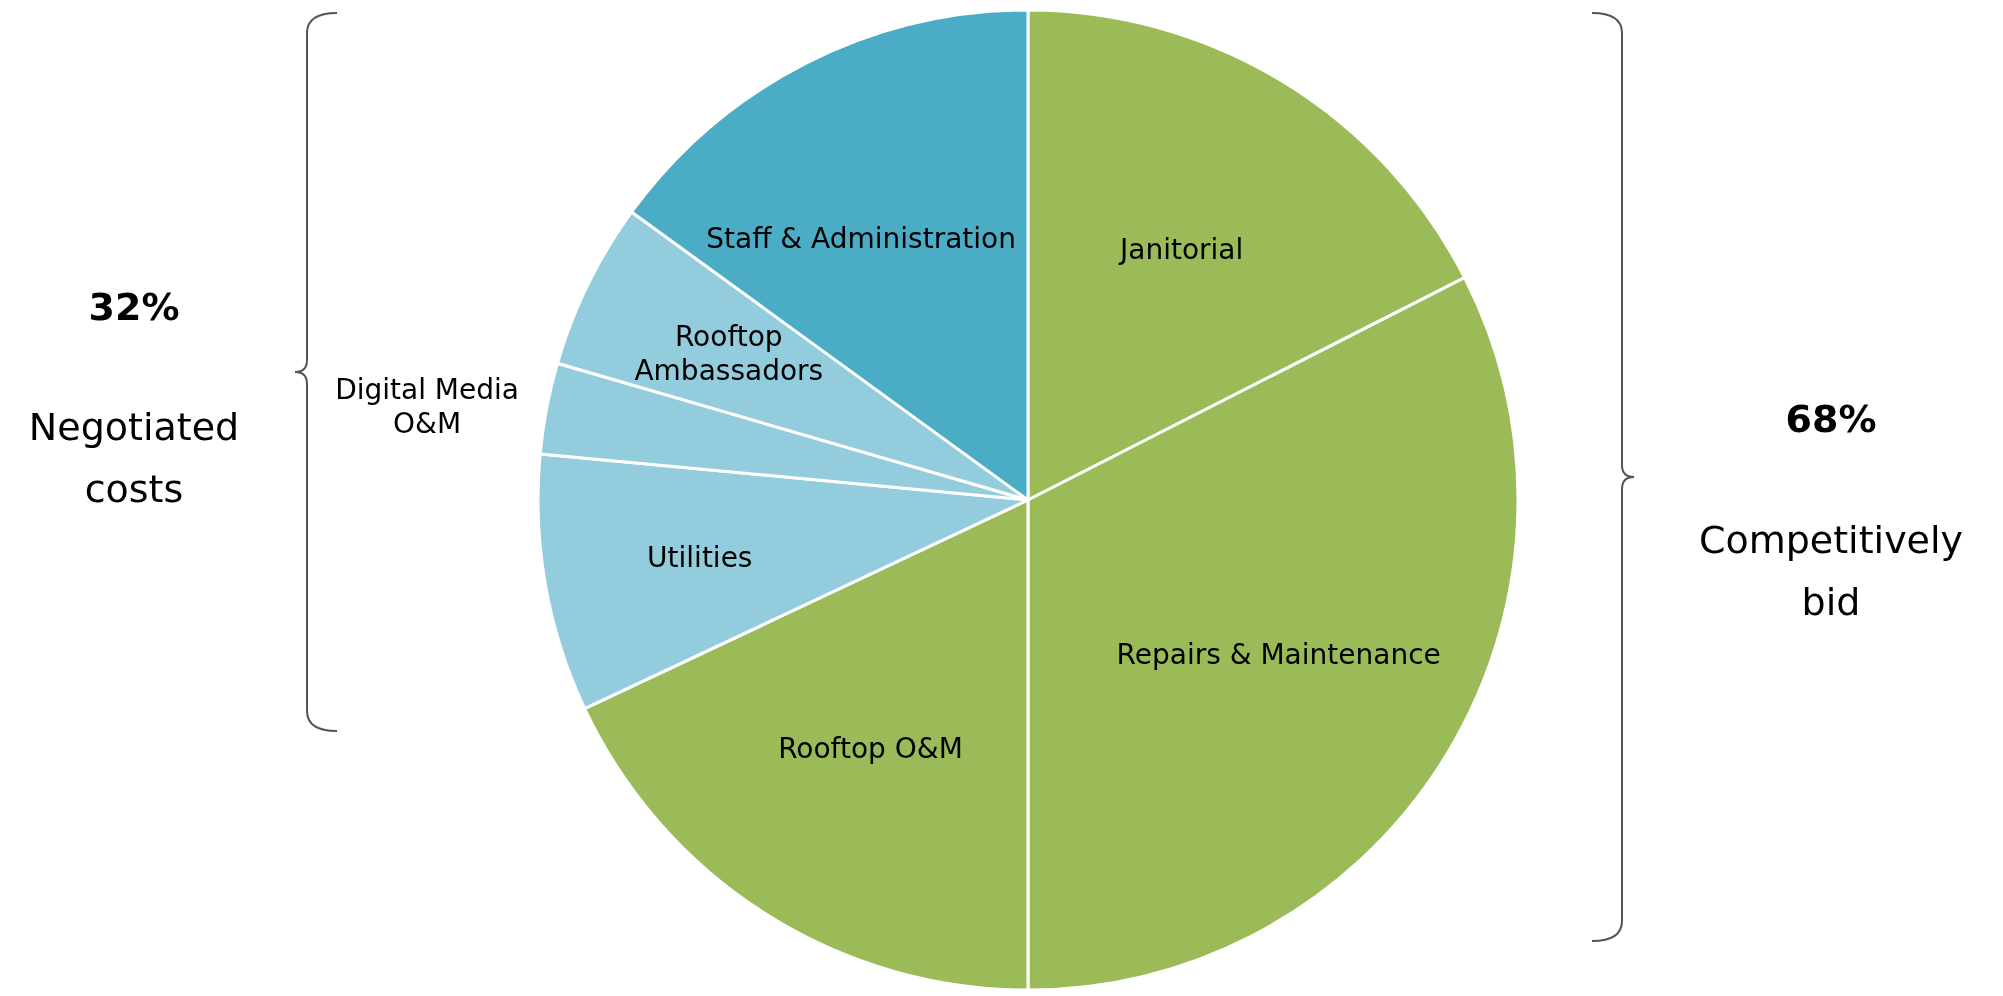  What do you see at coordinates (870, 749) in the screenshot?
I see `slice-label: Rooftop O&M` at bounding box center [870, 749].